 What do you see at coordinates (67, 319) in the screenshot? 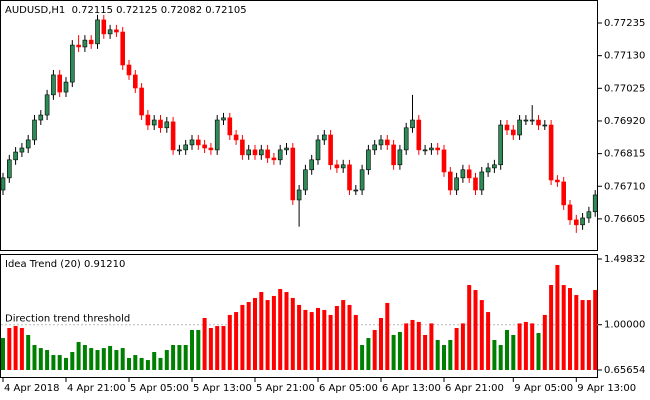
I see `threshold-label: Direction trend threshold` at bounding box center [67, 319].